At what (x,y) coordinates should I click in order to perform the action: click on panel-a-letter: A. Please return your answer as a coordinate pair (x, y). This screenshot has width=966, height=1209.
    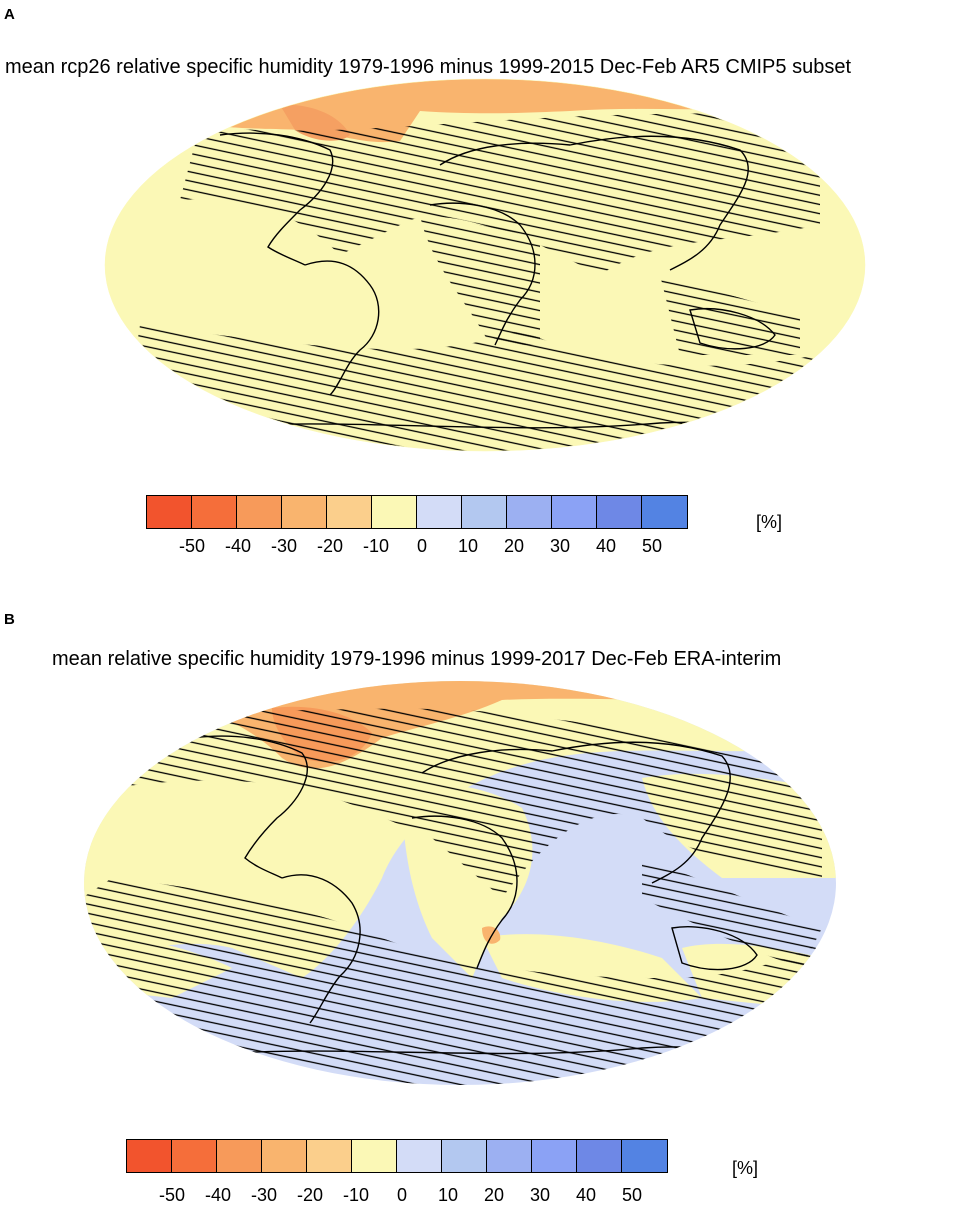
    Looking at the image, I should click on (9, 14).